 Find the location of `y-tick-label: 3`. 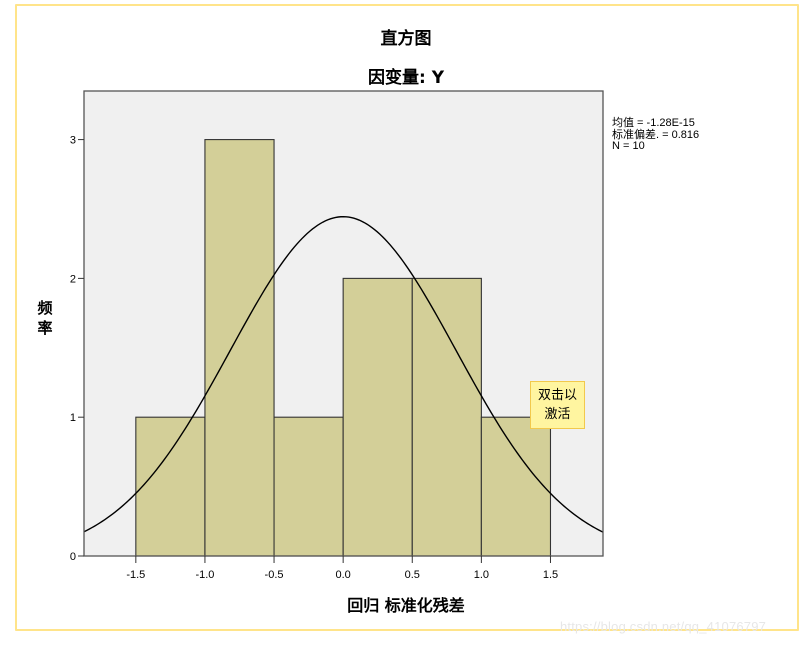

y-tick-label: 3 is located at coordinates (73, 141).